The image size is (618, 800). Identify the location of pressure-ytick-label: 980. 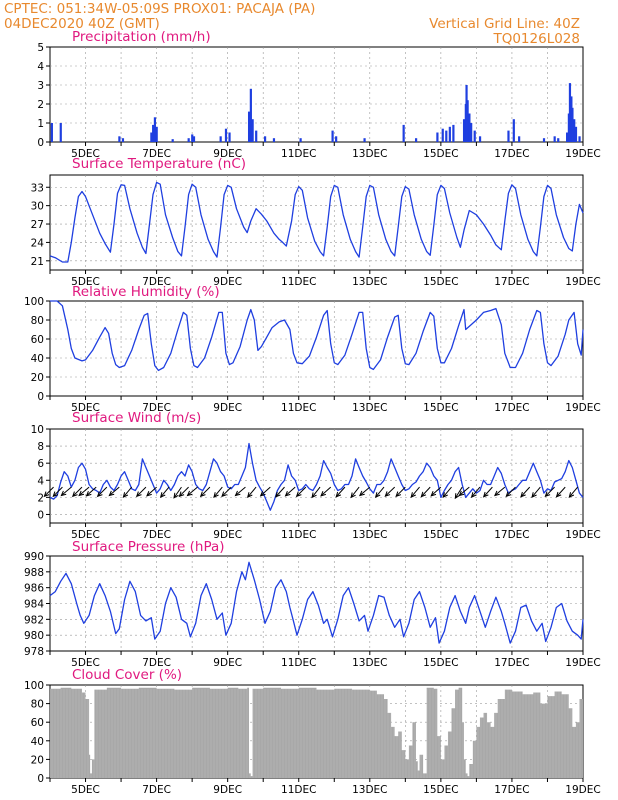
(34, 636).